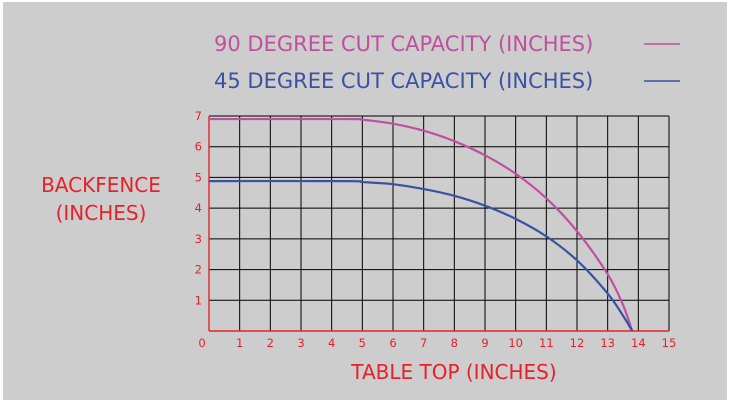 Image resolution: width=730 pixels, height=404 pixels. I want to click on x-tick-label: 1, so click(239, 343).